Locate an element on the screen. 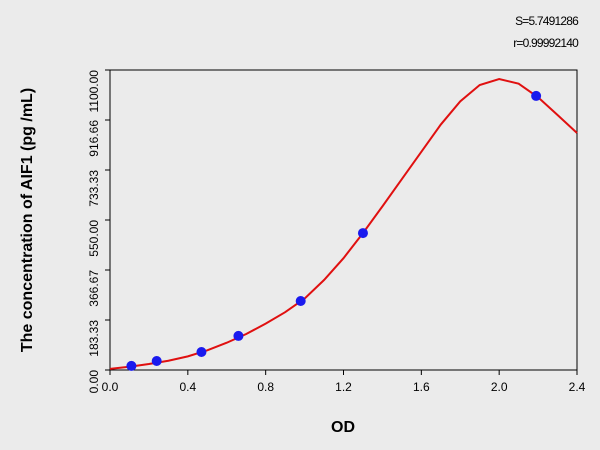 The height and width of the screenshot is (450, 600). annotation: r=0.99992140 is located at coordinates (546, 43).